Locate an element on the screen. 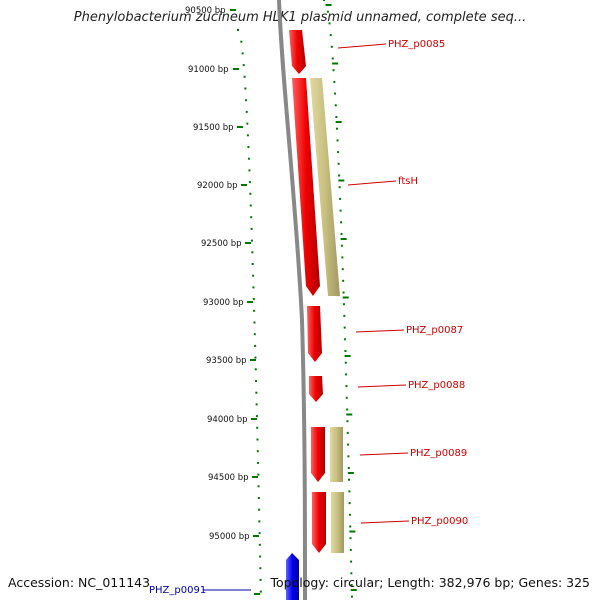 This screenshot has width=600, height=600. gene-label: PHZ_p0091 is located at coordinates (177, 590).